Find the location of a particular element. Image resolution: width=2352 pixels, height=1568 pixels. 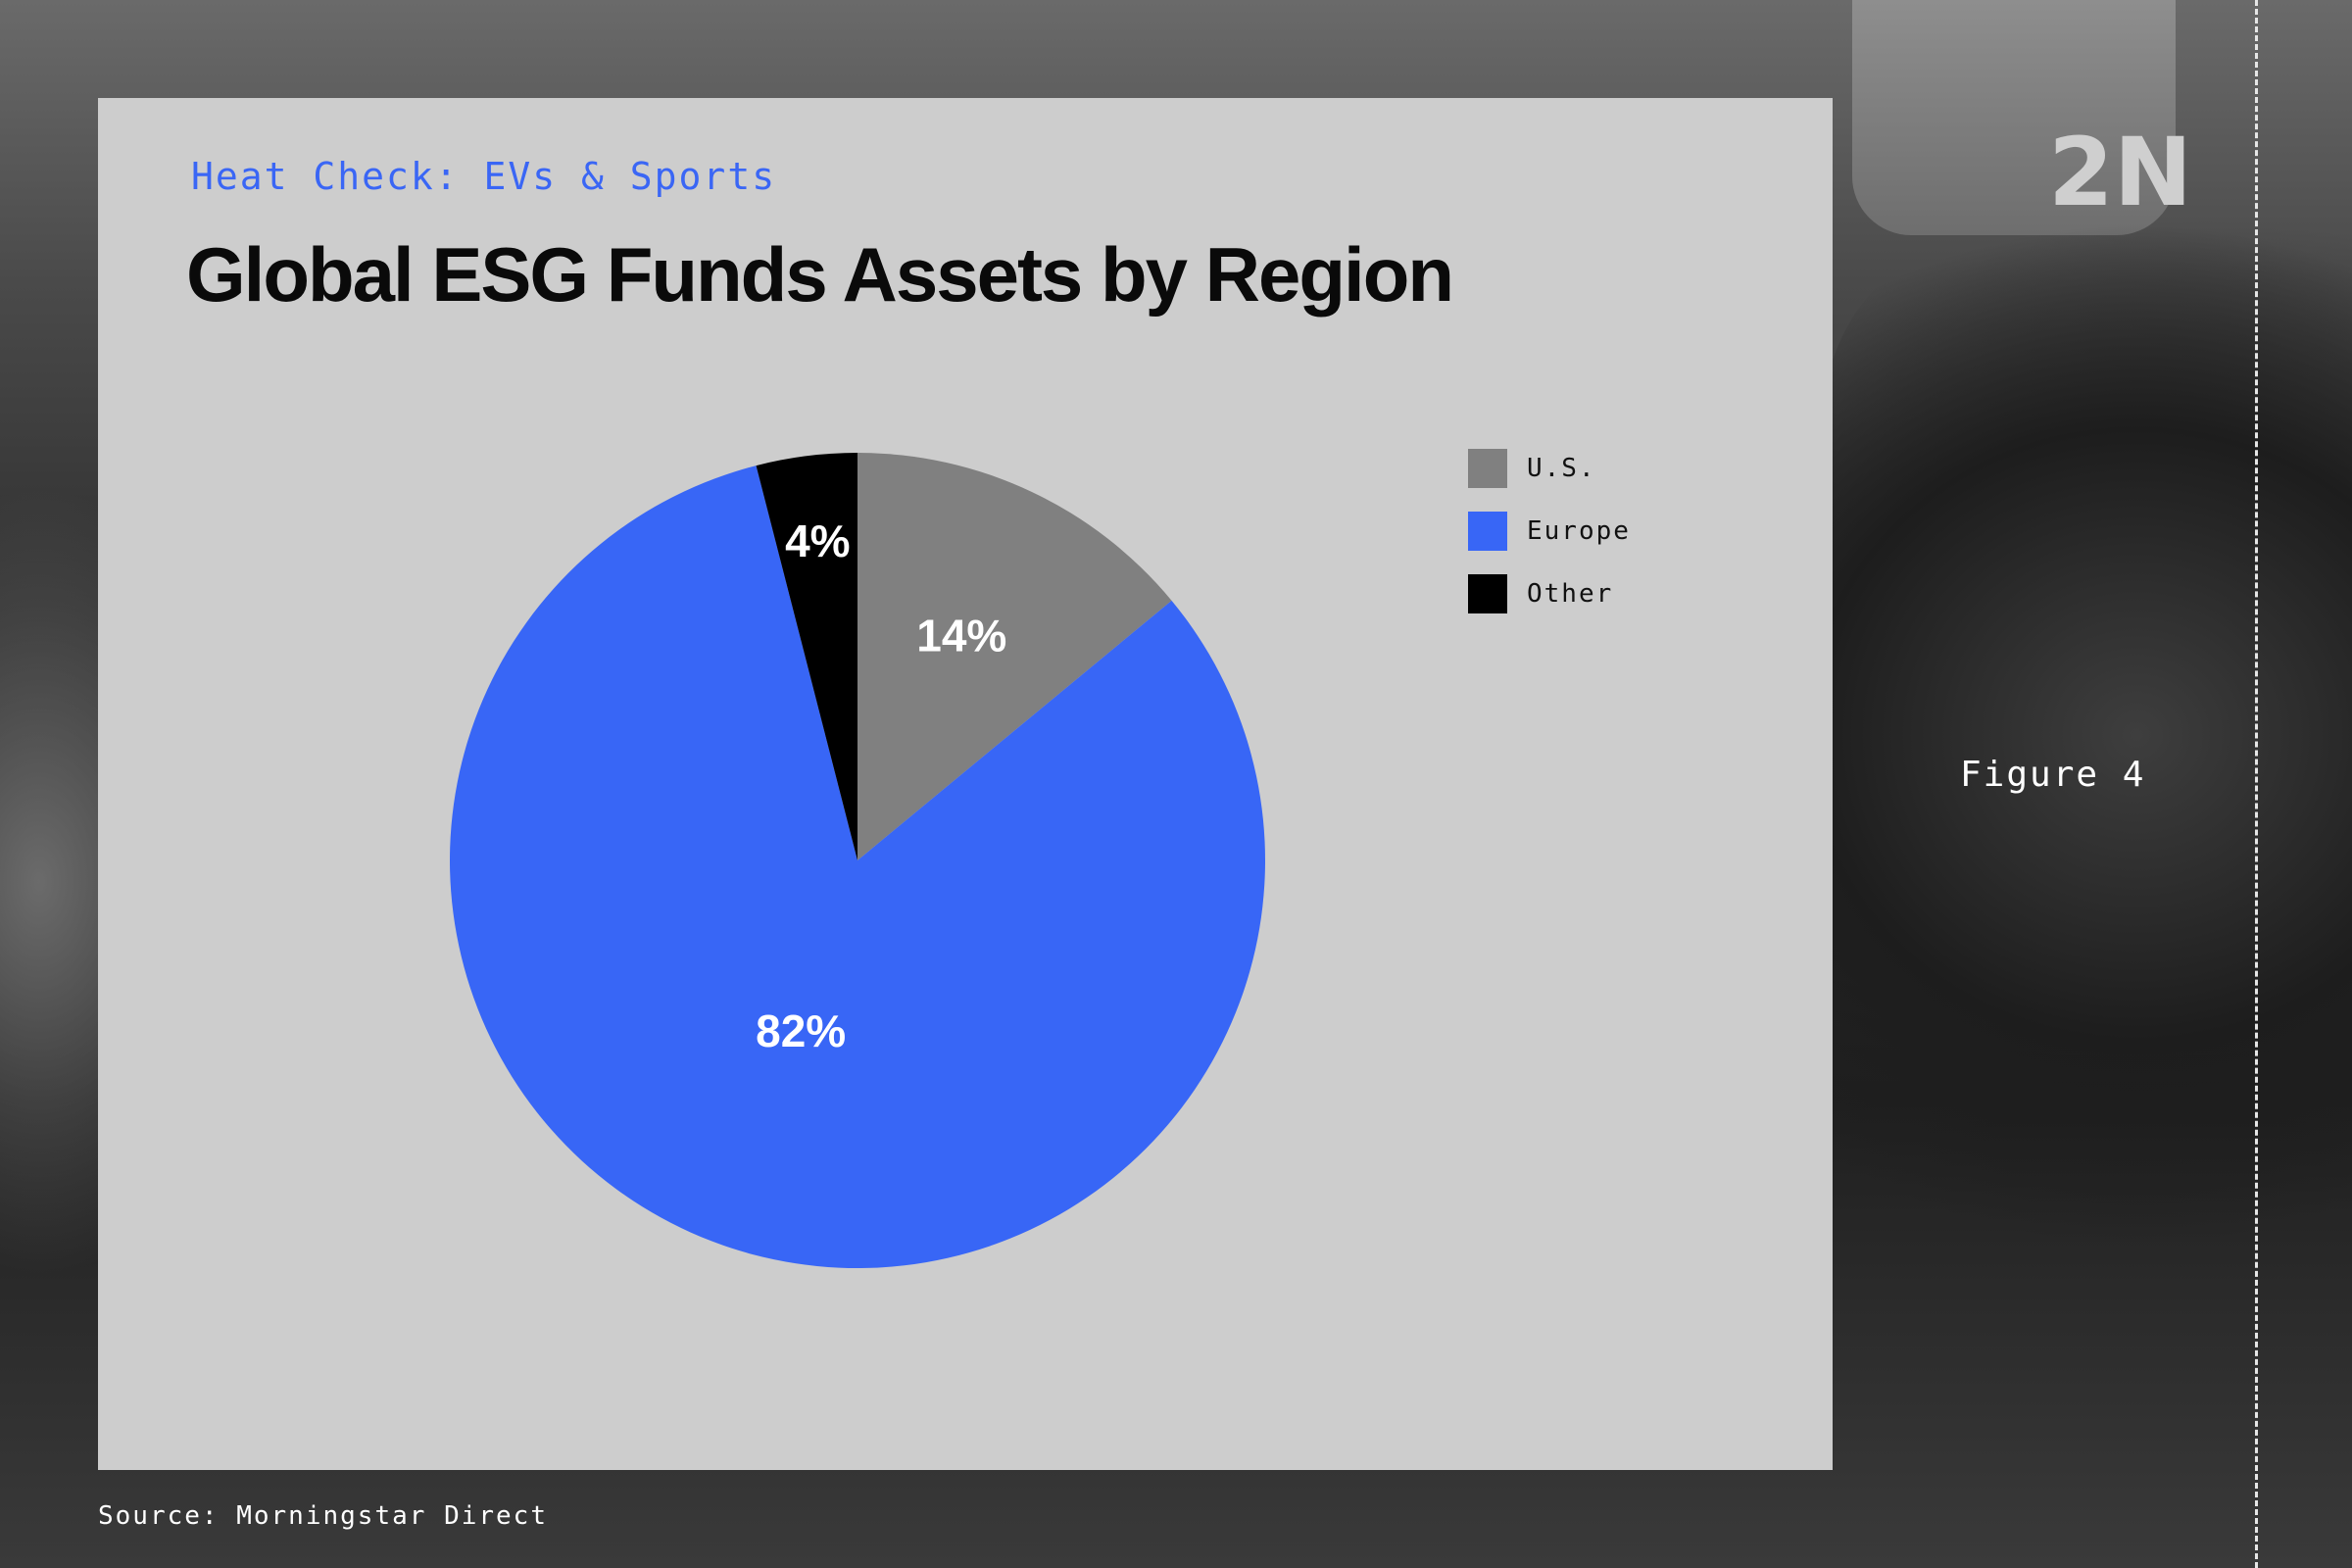

chart-legend: U.S. Europe Other is located at coordinates (1549, 543).